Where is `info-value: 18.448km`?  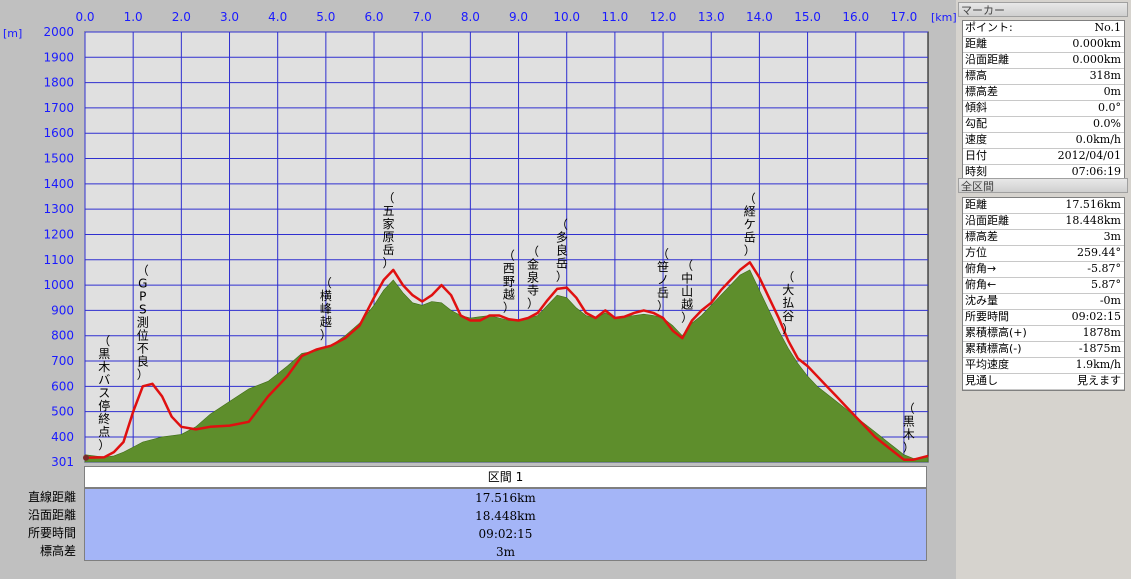
info-value: 18.448km is located at coordinates (1093, 220).